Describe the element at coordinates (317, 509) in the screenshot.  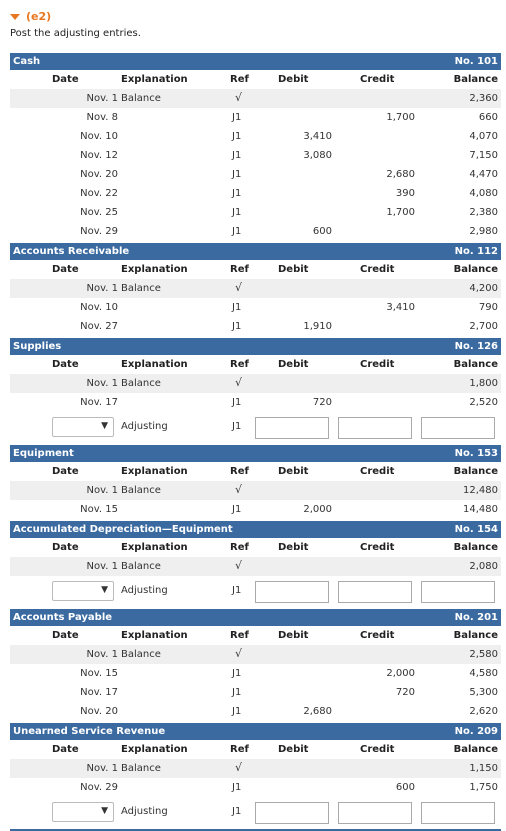
I see `cell-debit: 2,000` at that location.